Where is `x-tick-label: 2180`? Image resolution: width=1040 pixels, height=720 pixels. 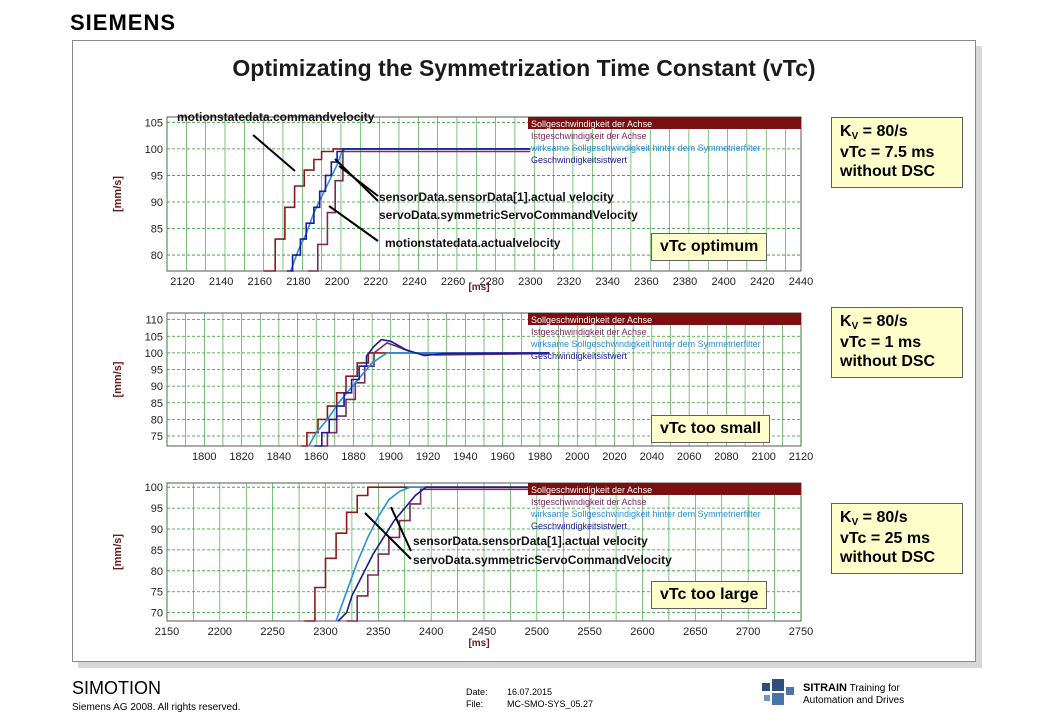
x-tick-label: 2180 is located at coordinates (298, 282).